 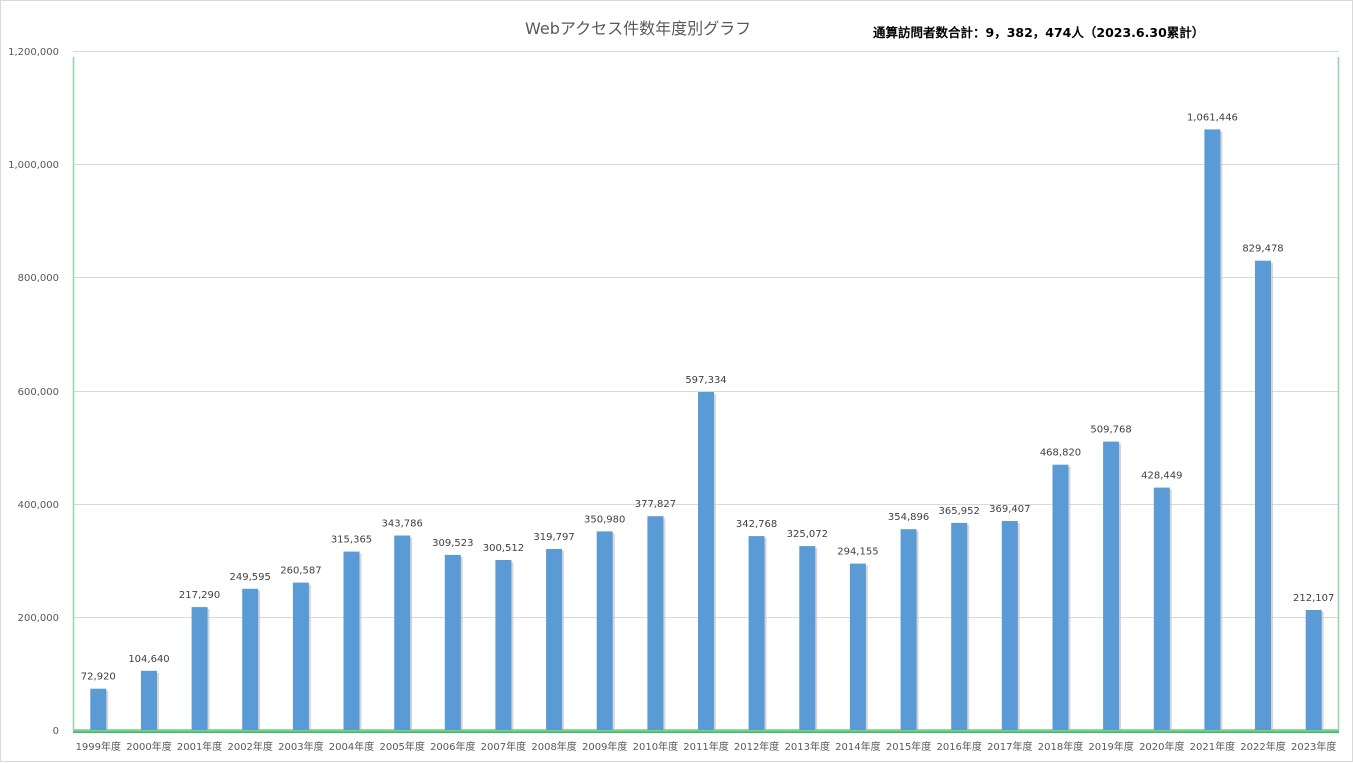 What do you see at coordinates (1060, 453) in the screenshot?
I see `data-label: 468,820` at bounding box center [1060, 453].